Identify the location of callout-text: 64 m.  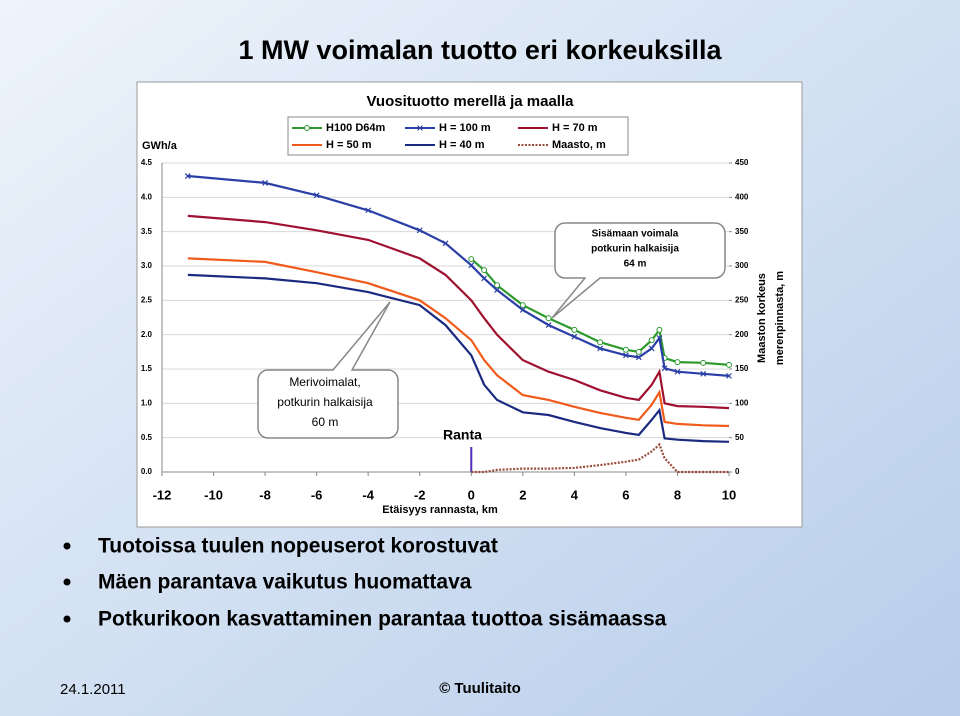
(635, 264).